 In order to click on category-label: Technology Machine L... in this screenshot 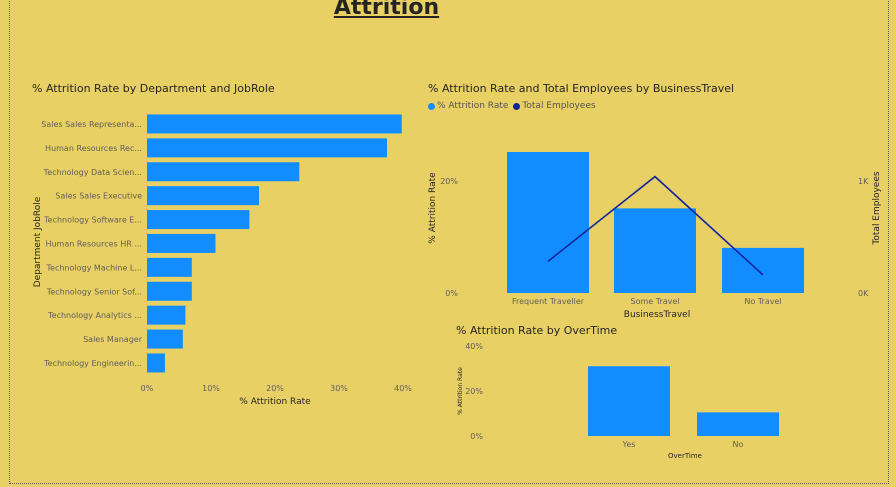, I will do `click(94, 267)`.